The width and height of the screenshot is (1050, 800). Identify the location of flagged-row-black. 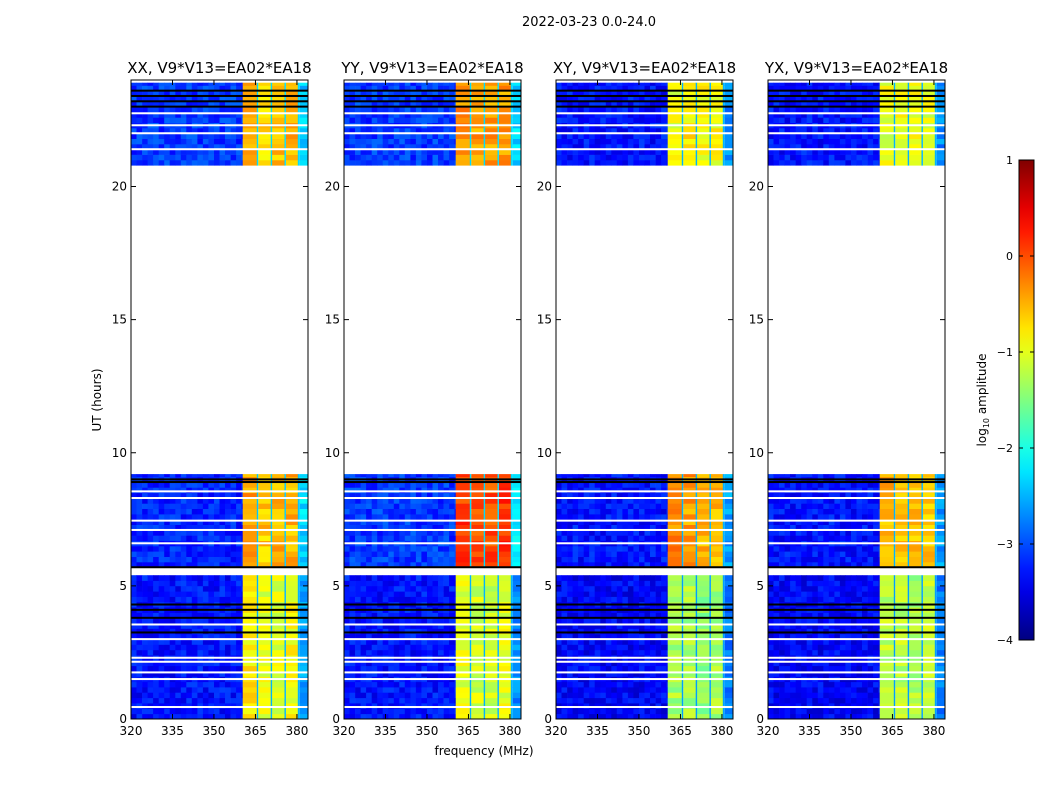
(219, 90).